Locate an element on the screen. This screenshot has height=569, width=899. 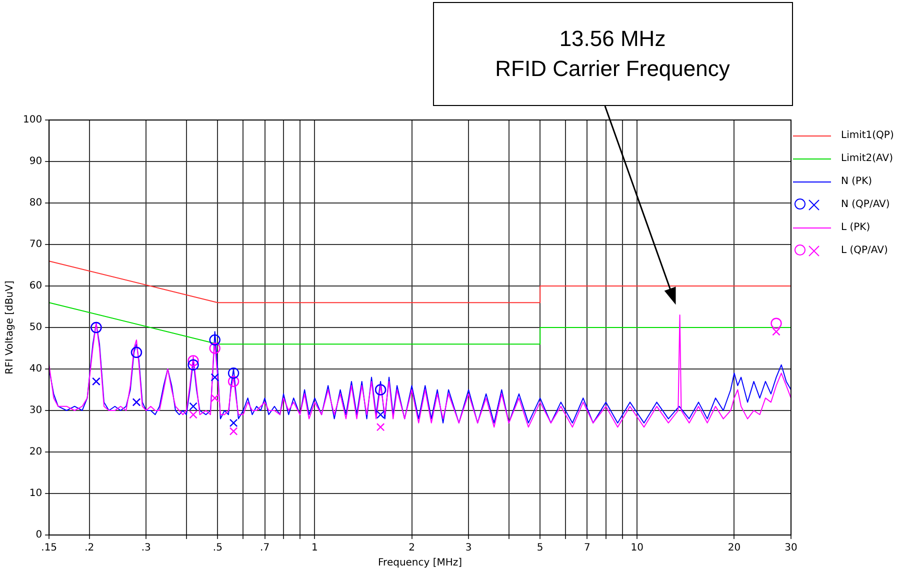
y-tick-label: 100 is located at coordinates (32, 120).